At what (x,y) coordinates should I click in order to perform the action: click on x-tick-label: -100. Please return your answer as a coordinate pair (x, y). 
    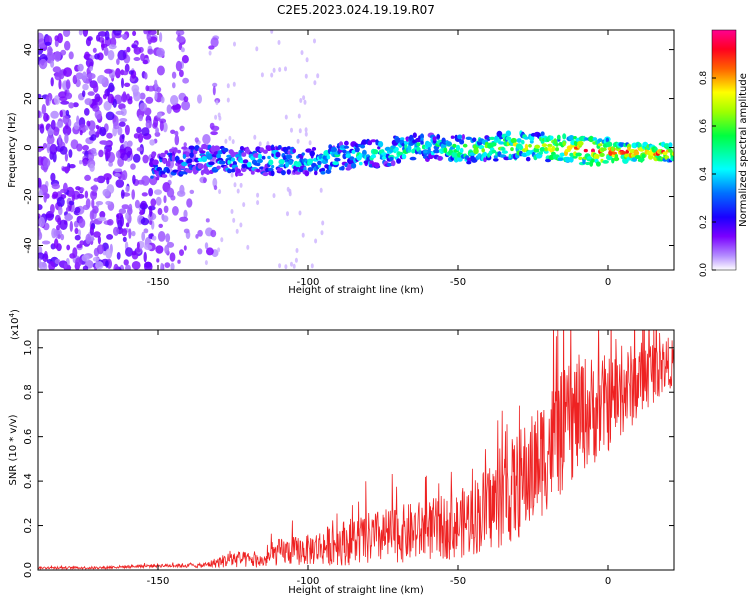
    Looking at the image, I should click on (308, 581).